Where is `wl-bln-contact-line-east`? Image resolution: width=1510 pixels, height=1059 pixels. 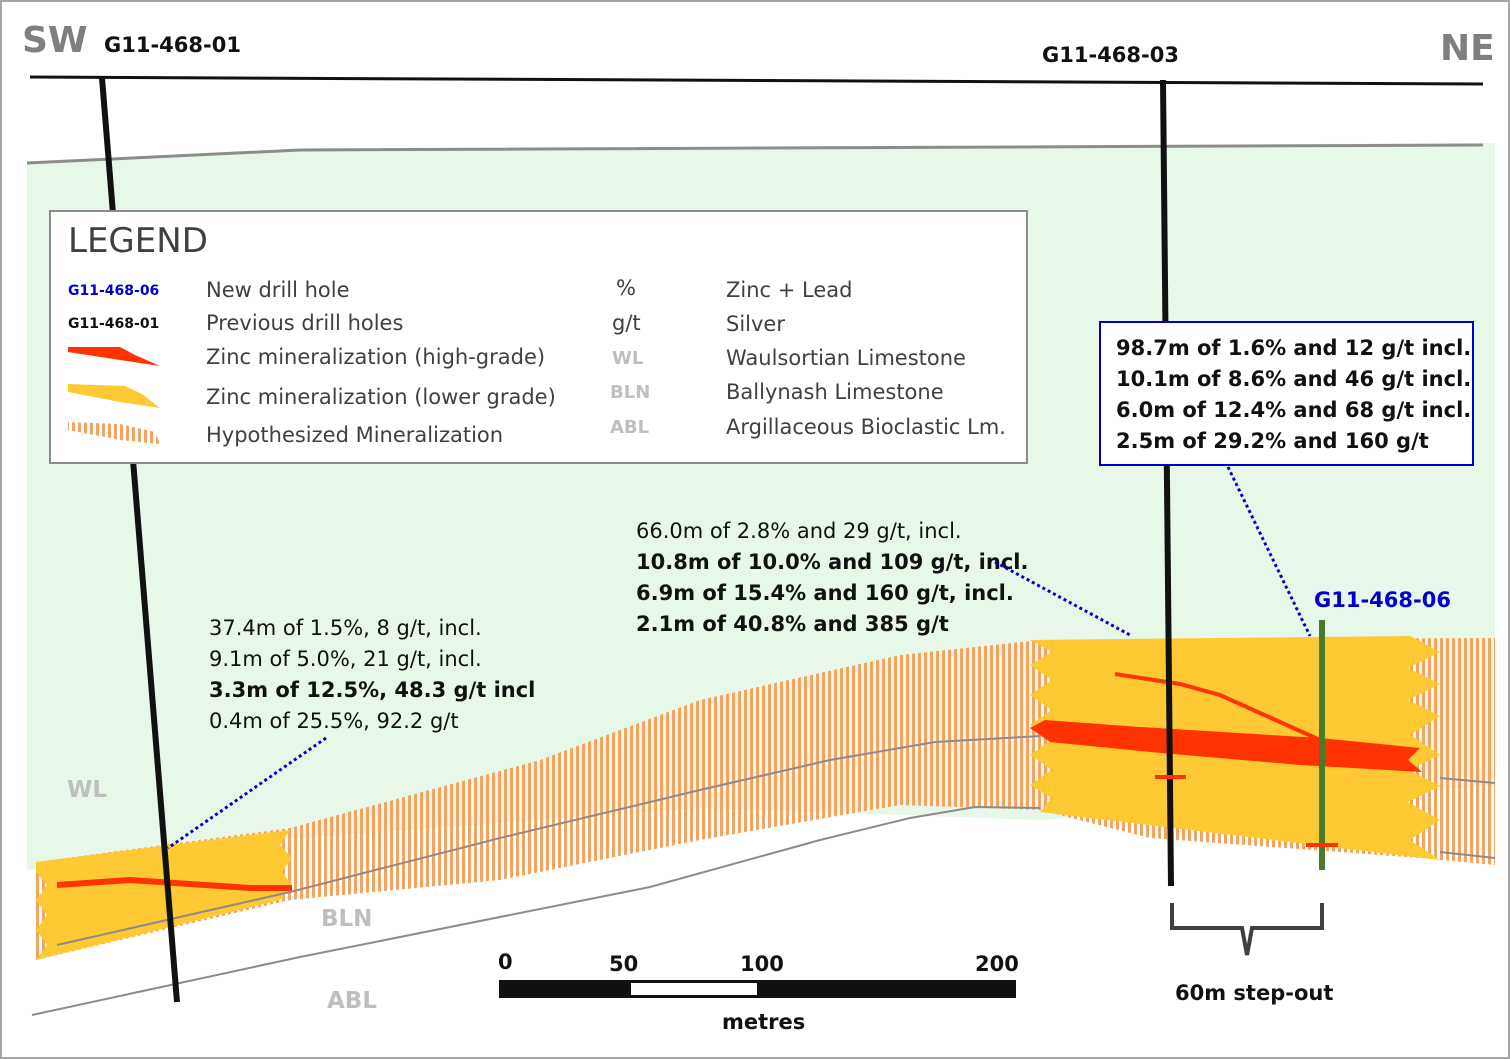 wl-bln-contact-line-east is located at coordinates (1467, 780).